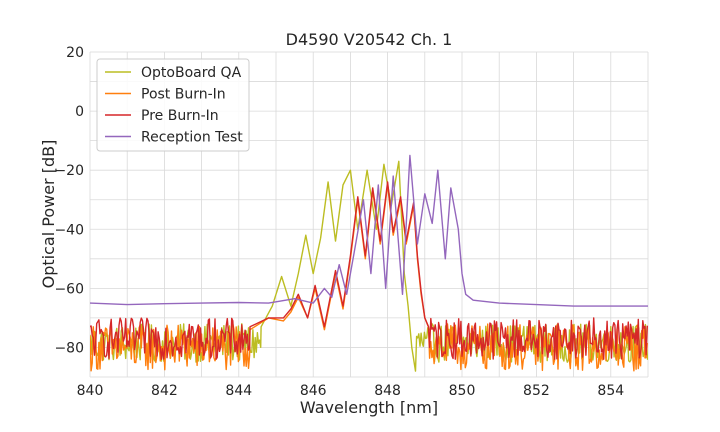  Describe the element at coordinates (183, 95) in the screenshot. I see `legend-label: Post Burn-In` at that location.